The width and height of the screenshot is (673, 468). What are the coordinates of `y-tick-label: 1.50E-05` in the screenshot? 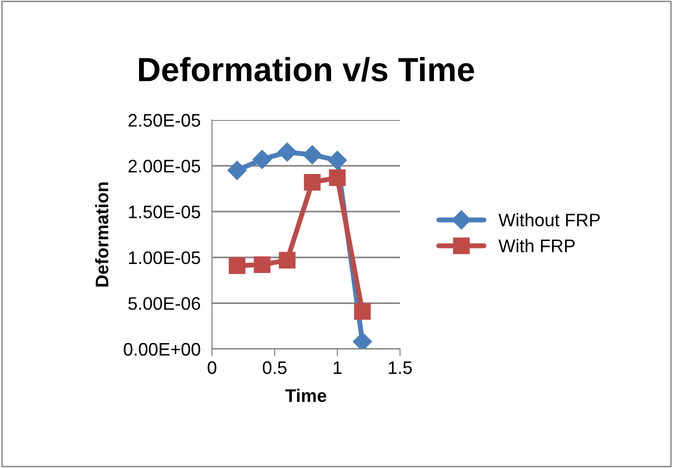 It's located at (164, 212).